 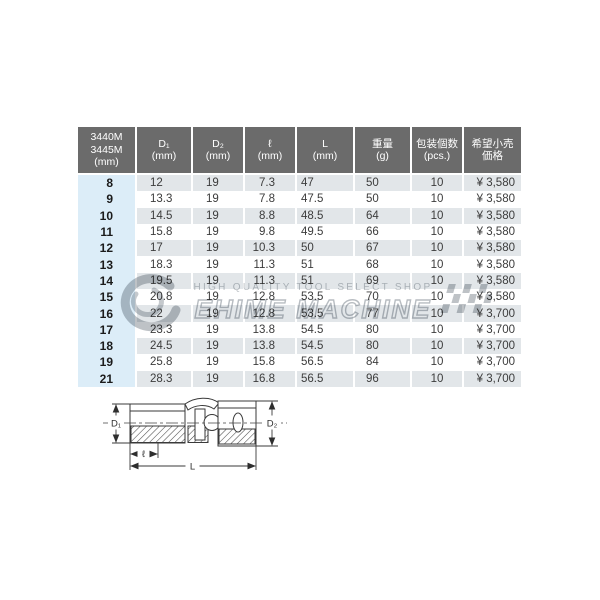 I want to click on col-header-d1: D₁ (mm), so click(x=164, y=151).